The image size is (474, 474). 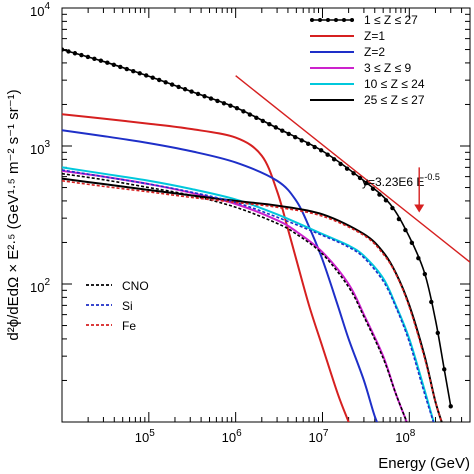 I want to click on y-tick-exponent: 2, so click(x=47, y=282).